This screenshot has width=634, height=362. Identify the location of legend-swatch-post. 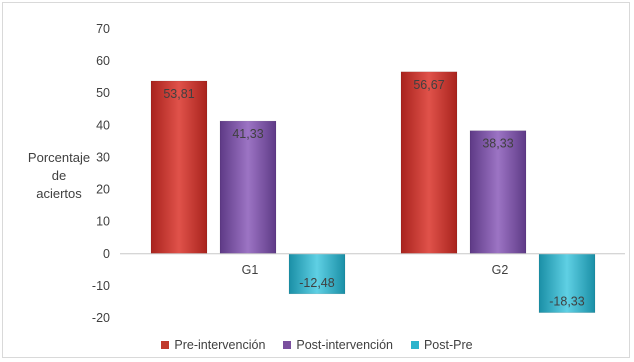
(287, 345).